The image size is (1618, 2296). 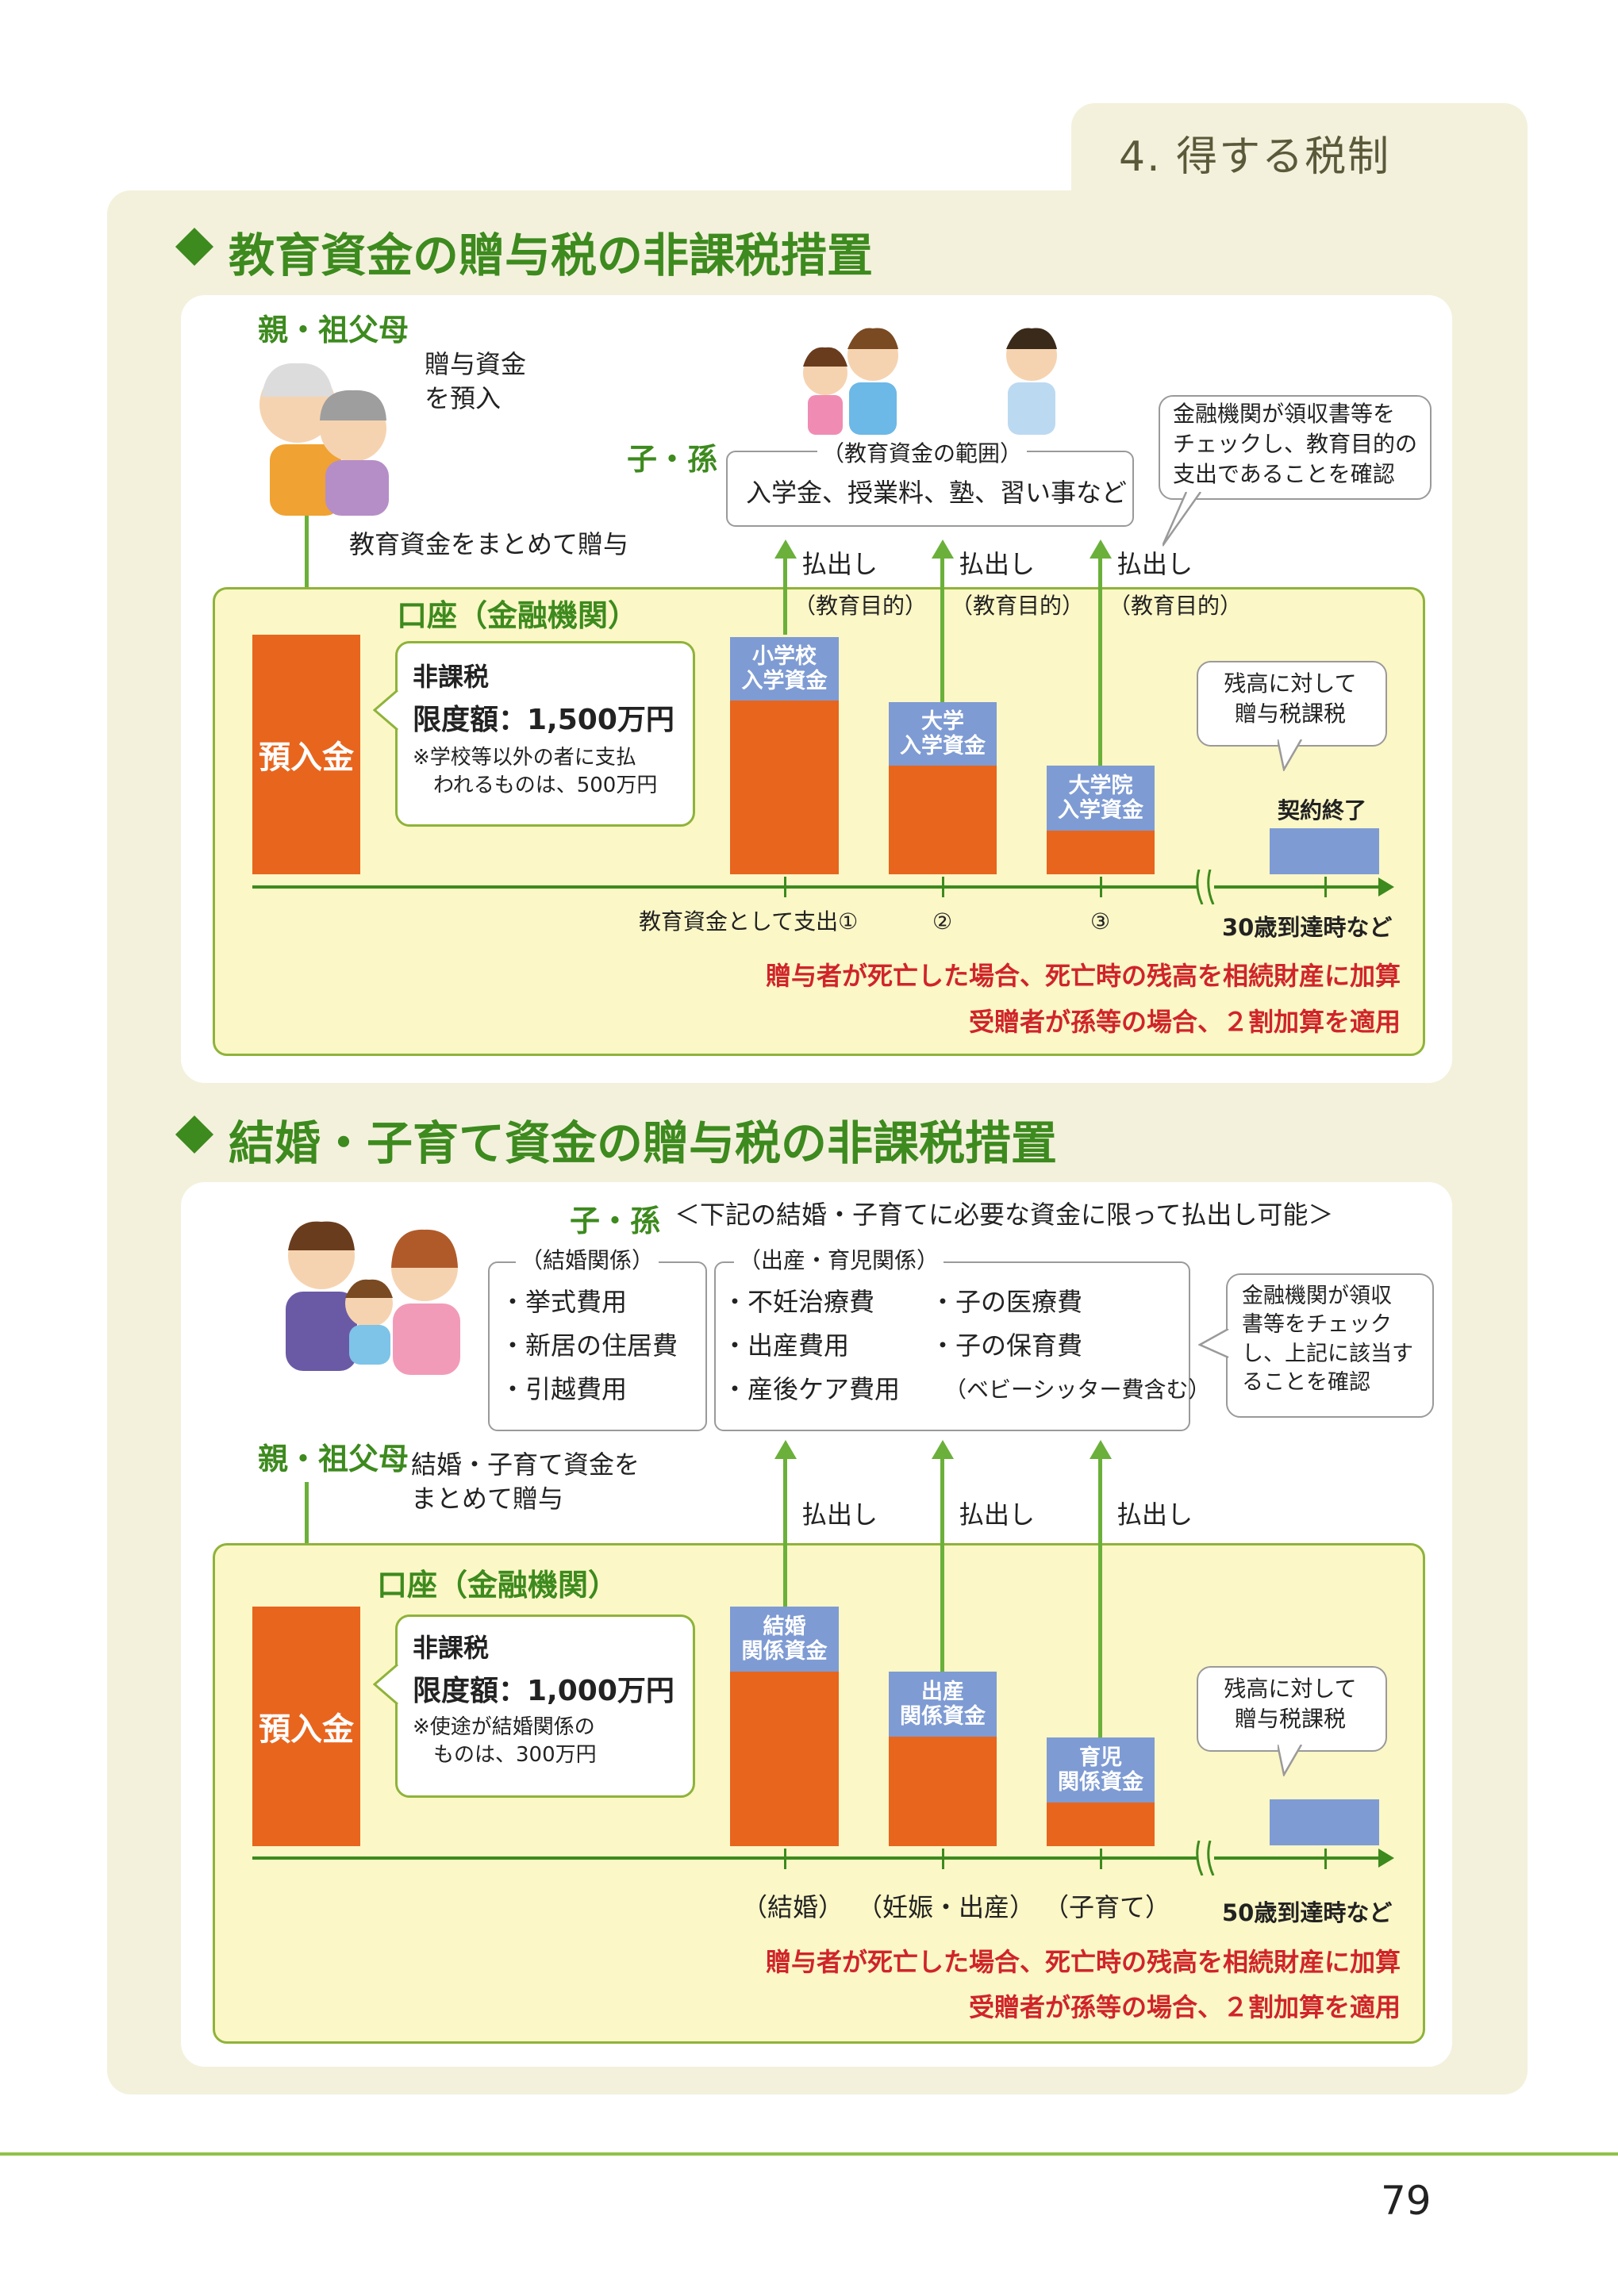 What do you see at coordinates (518, 615) in the screenshot?
I see `edu-account-label: 口座（金融機関）` at bounding box center [518, 615].